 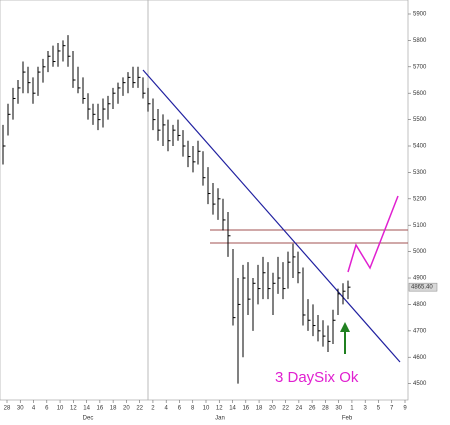 I want to click on y-tick-label: 5600, so click(x=420, y=94).